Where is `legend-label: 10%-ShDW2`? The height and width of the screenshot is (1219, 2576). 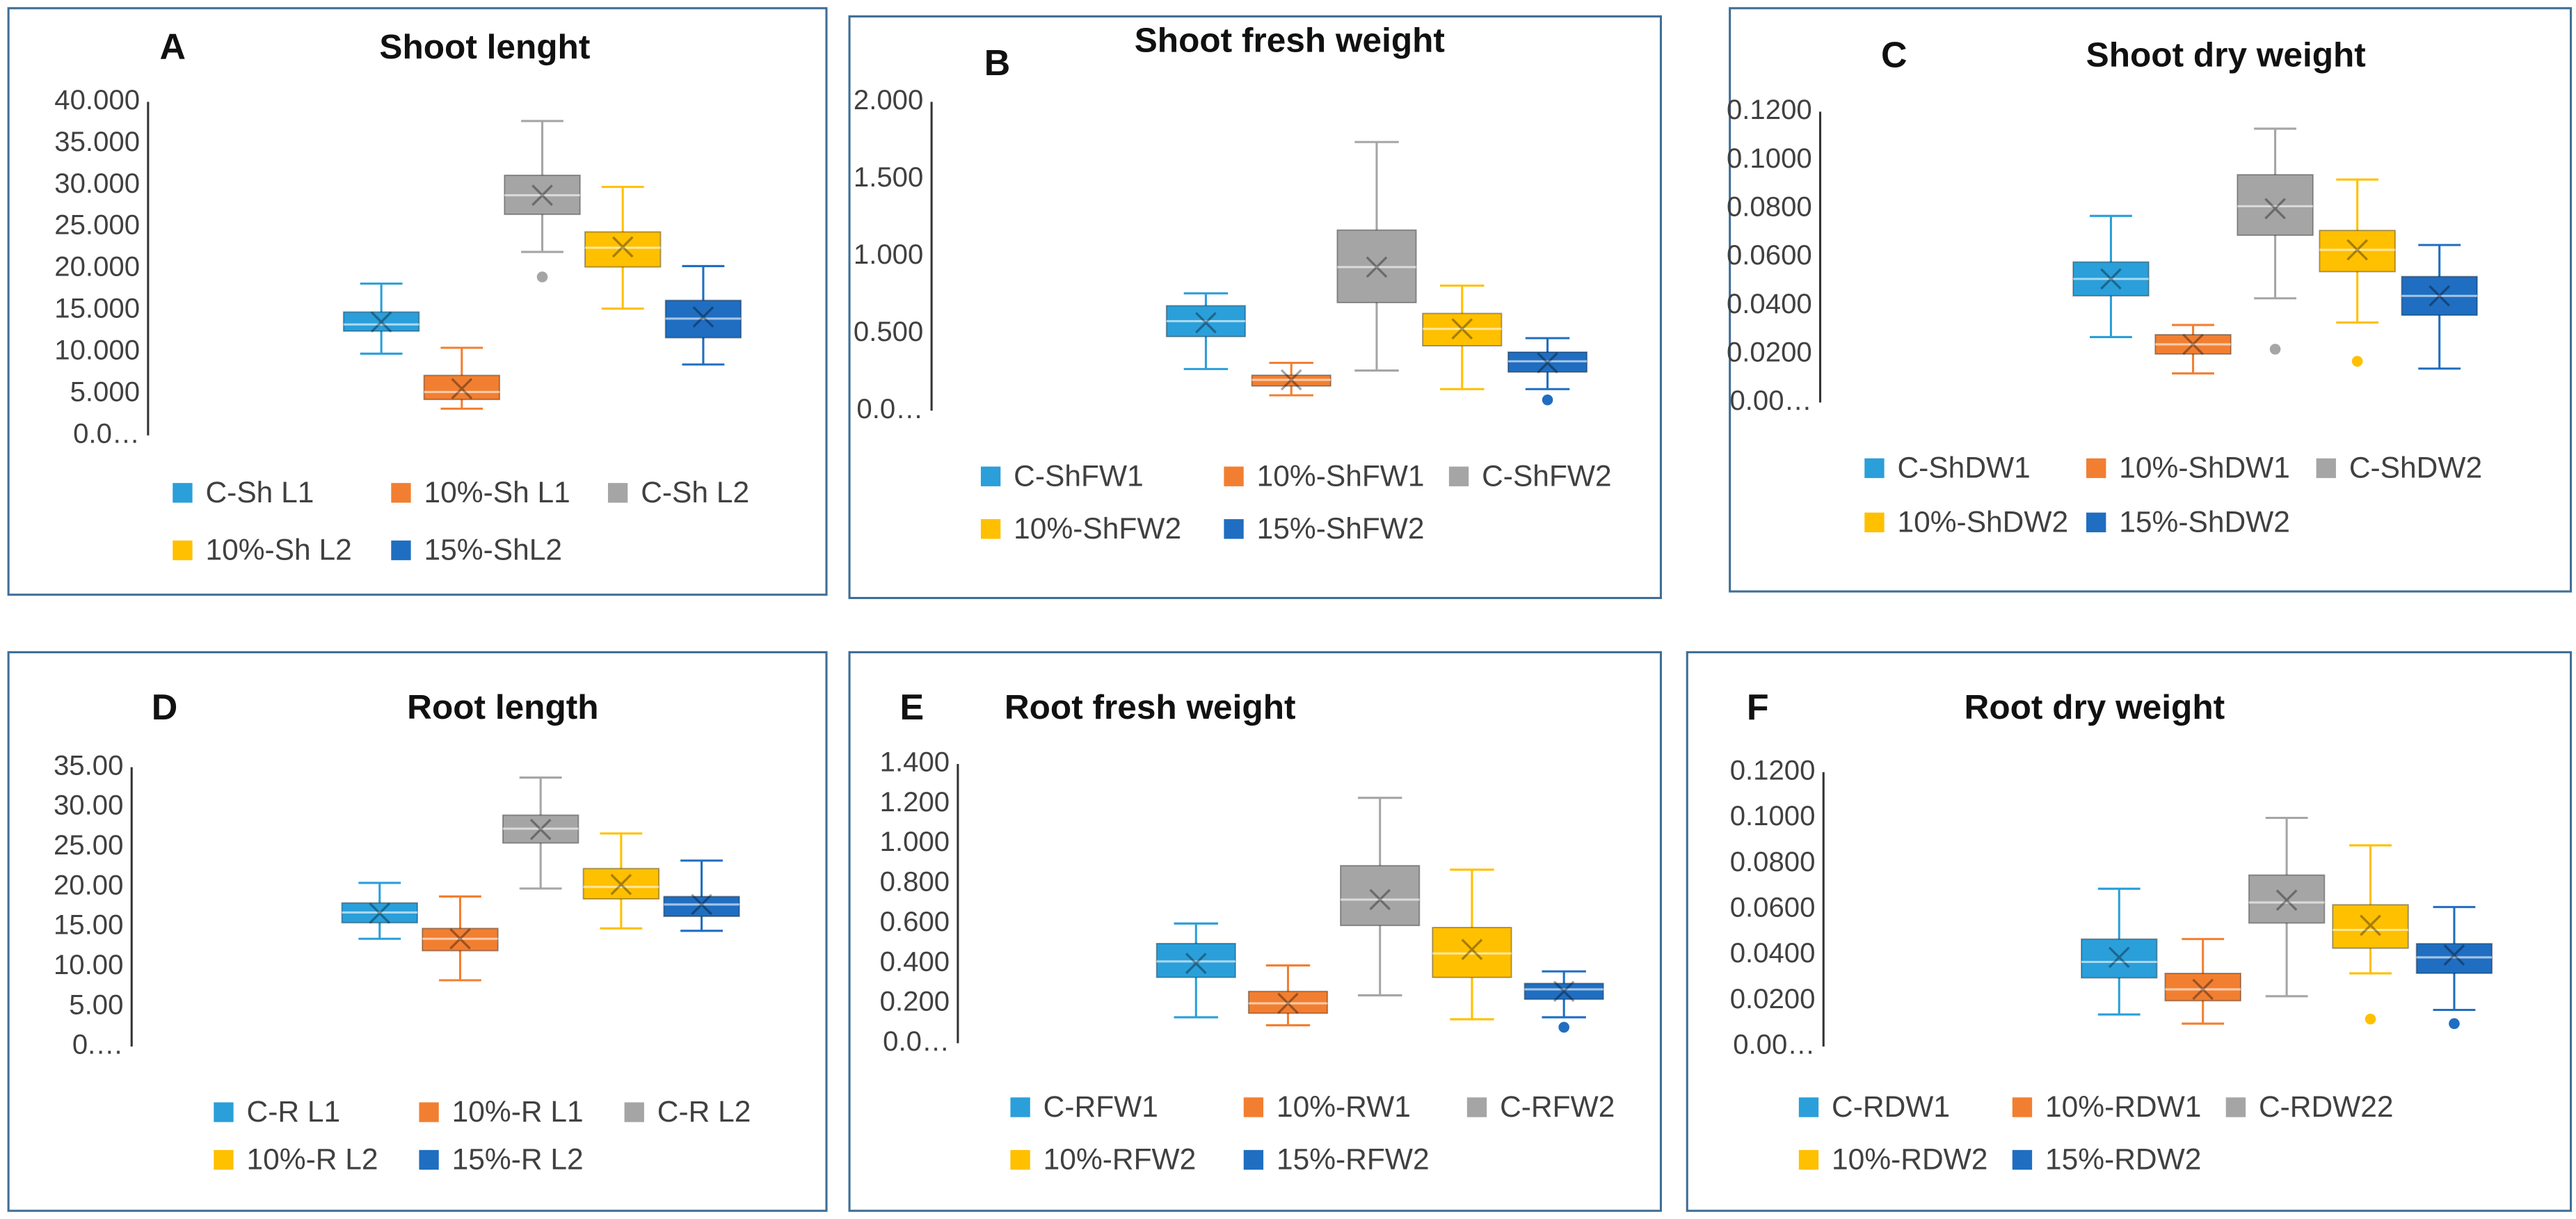 legend-label: 10%-ShDW2 is located at coordinates (1983, 522).